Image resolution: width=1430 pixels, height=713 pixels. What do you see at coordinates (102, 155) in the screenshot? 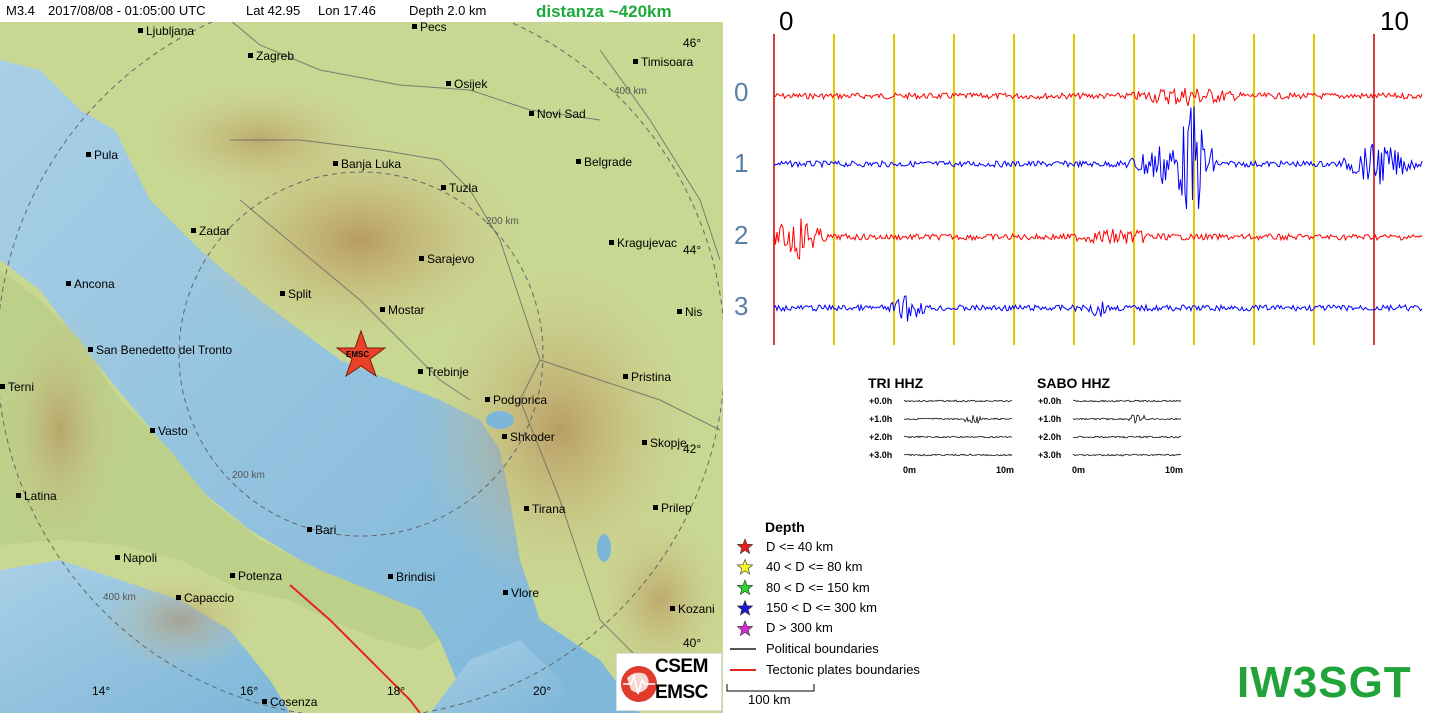
I see `city-label: Pula` at bounding box center [102, 155].